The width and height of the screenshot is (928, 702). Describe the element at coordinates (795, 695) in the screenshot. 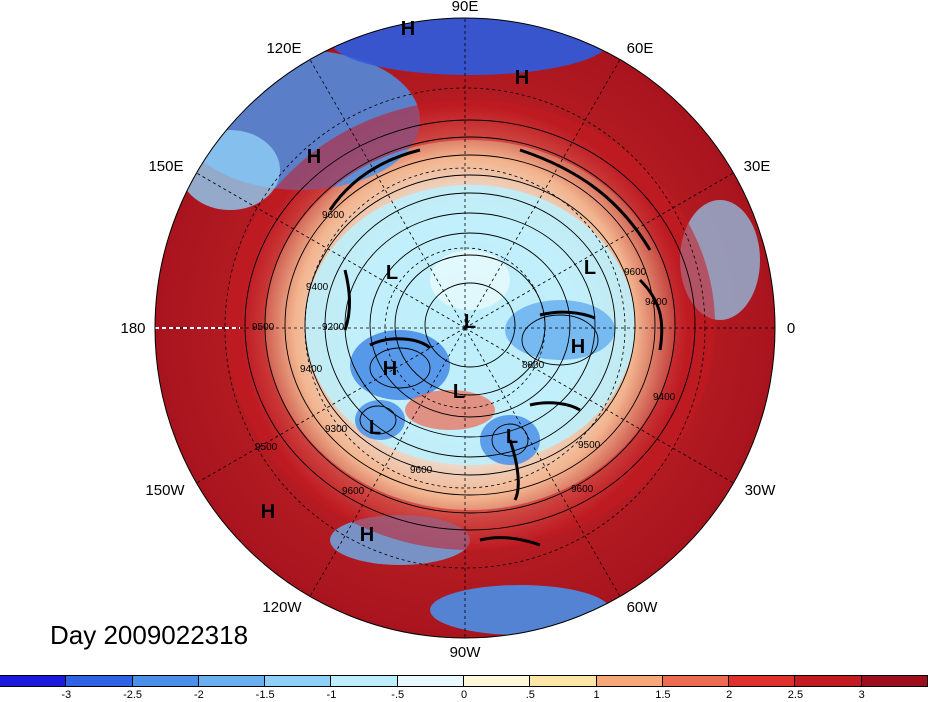

I see `colorbar-tick-label: 2.5` at that location.